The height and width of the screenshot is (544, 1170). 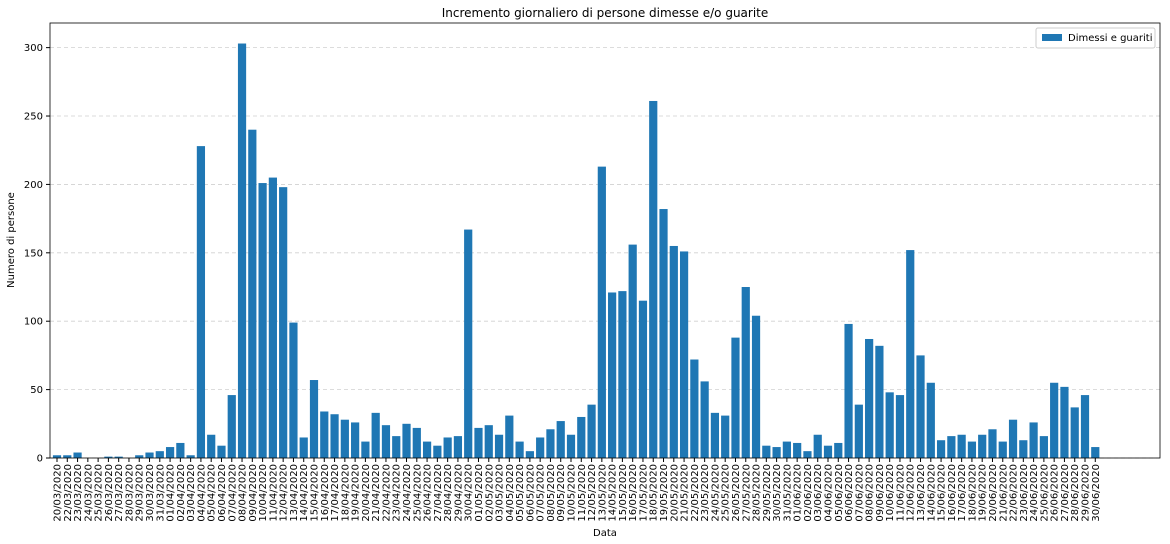 What do you see at coordinates (685, 493) in the screenshot?
I see `x-tick-label: 21/05/2020` at bounding box center [685, 493].